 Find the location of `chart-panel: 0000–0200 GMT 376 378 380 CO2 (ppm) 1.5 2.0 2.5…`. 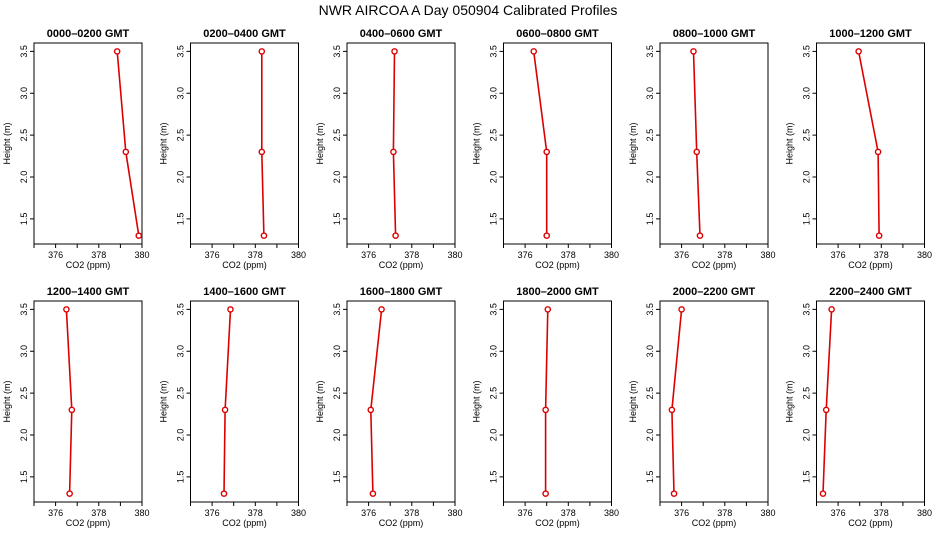

chart-panel: 0000–0200 GMT 376 378 380 CO2 (ppm) 1.5 2.0 2.5… is located at coordinates (76, 149).